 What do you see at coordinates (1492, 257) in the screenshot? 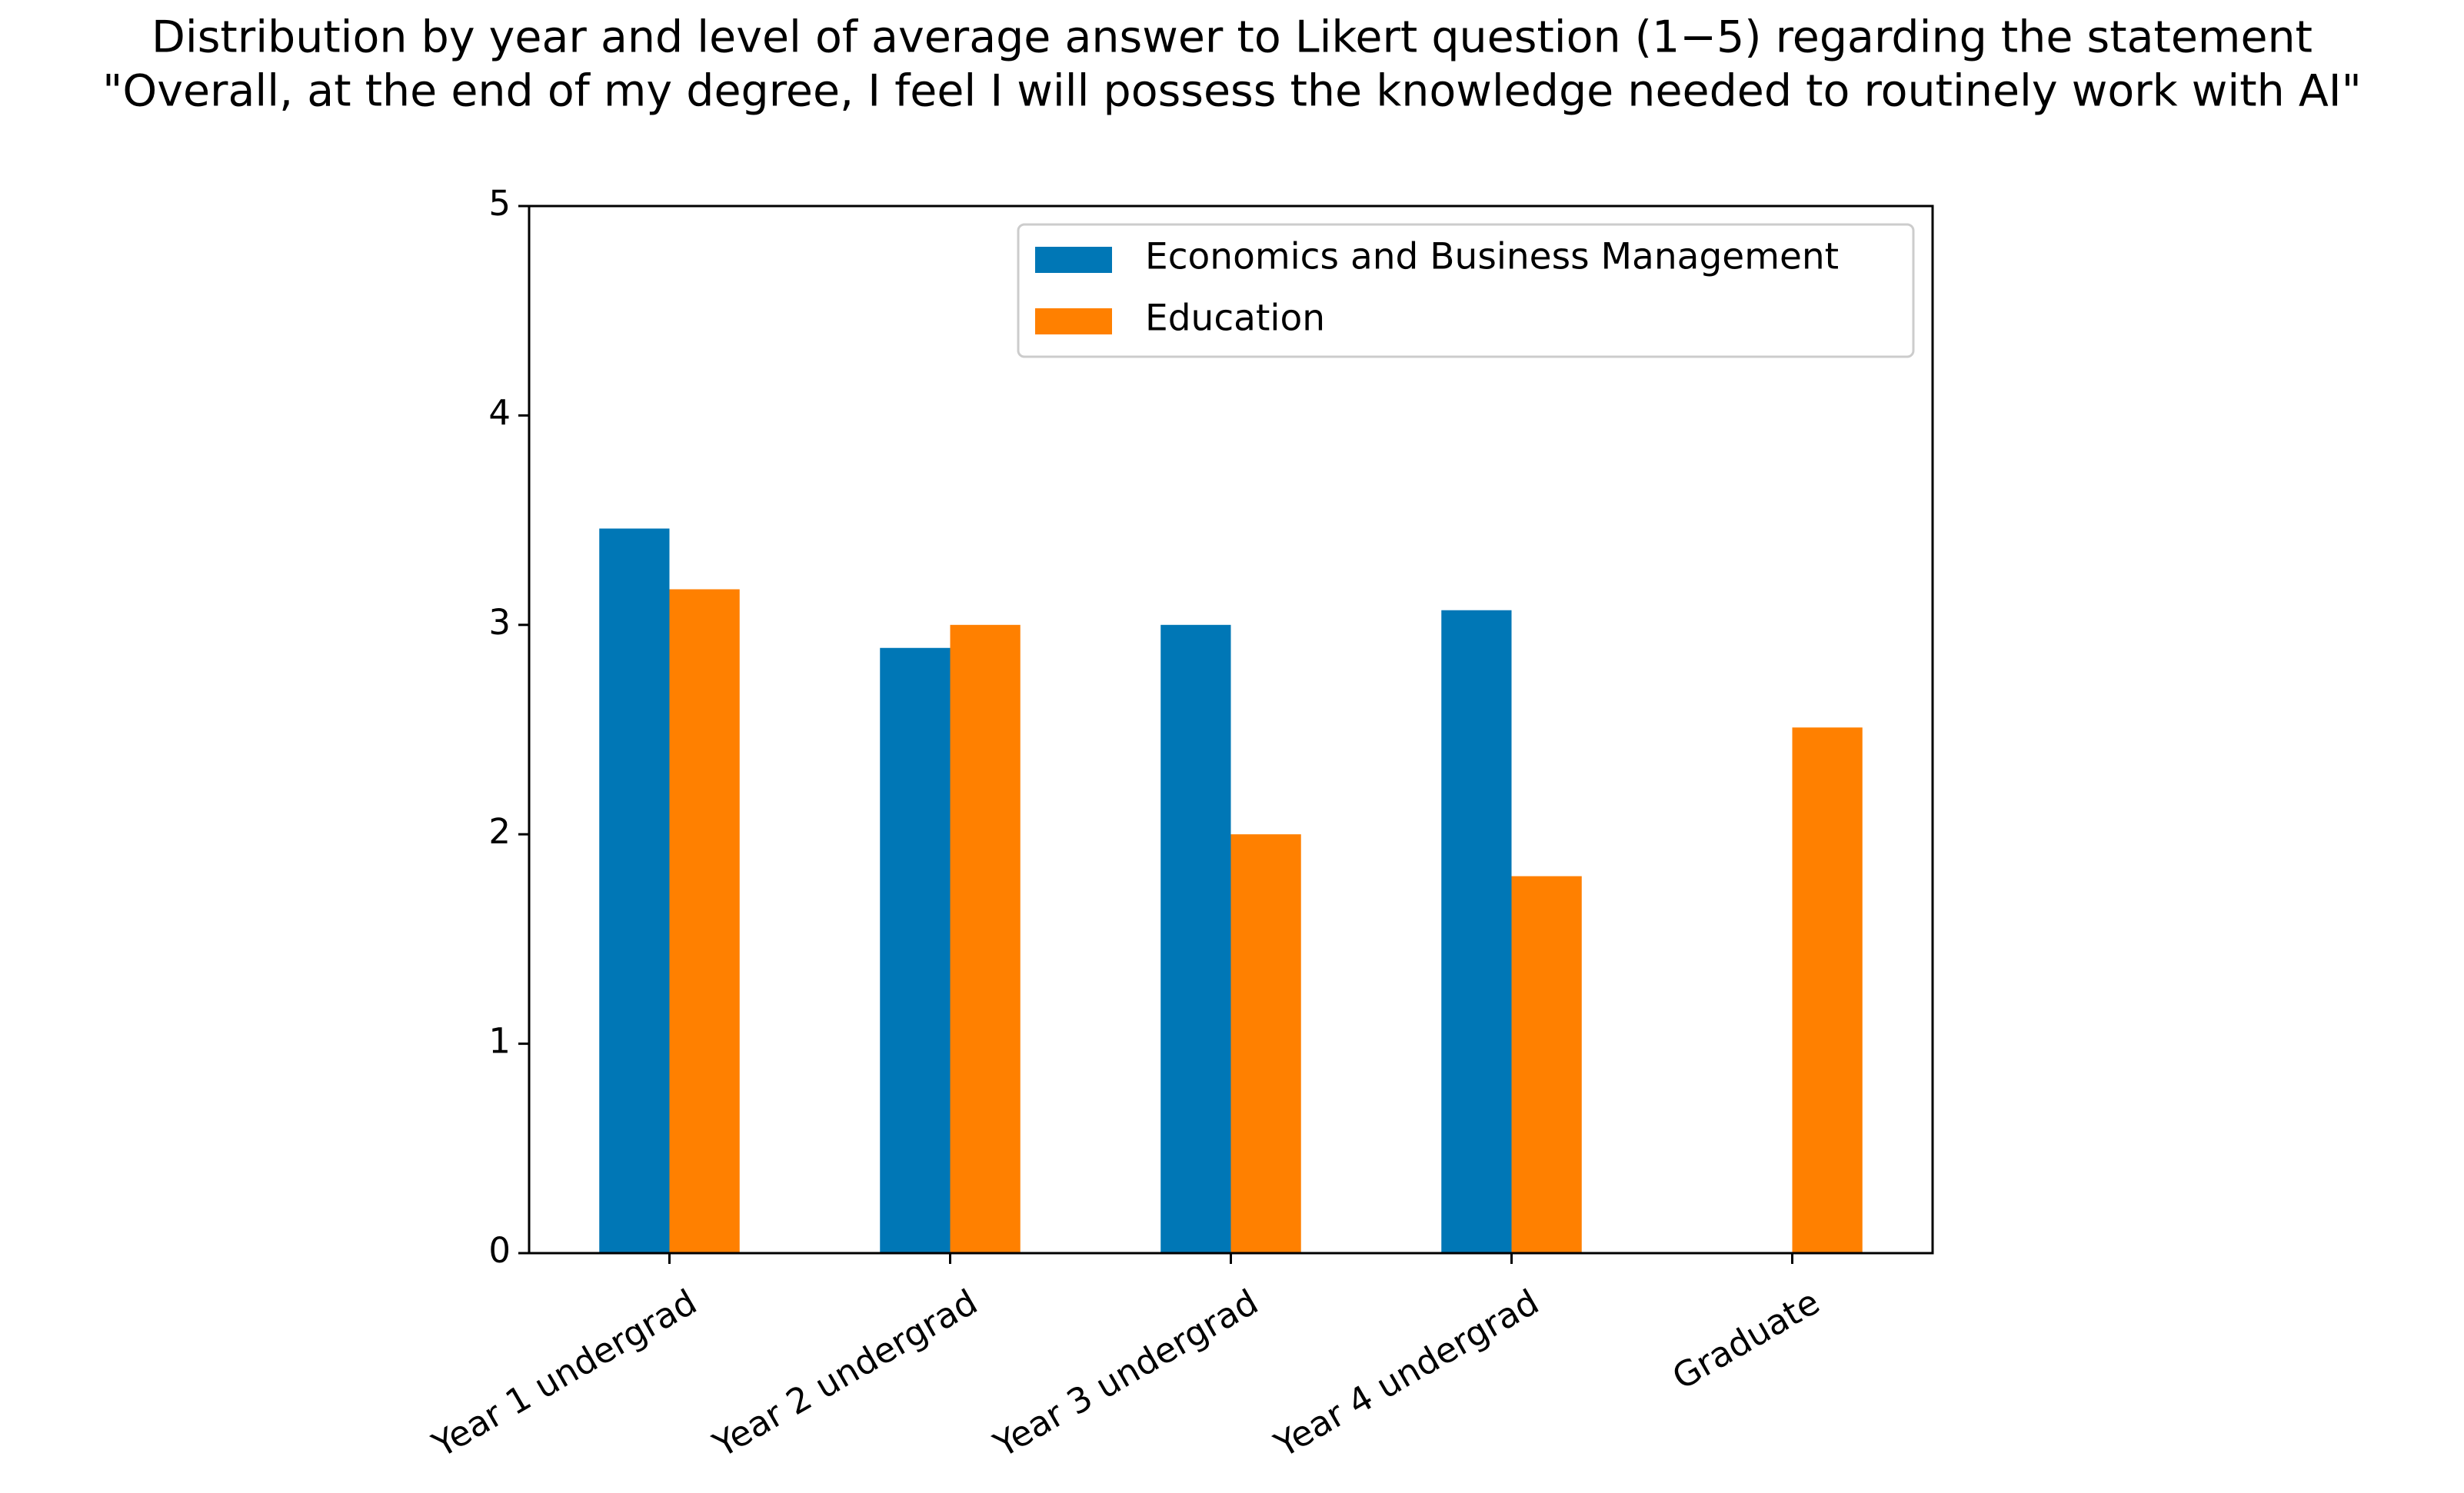
I see `legend-label: Economics and Business Management` at bounding box center [1492, 257].